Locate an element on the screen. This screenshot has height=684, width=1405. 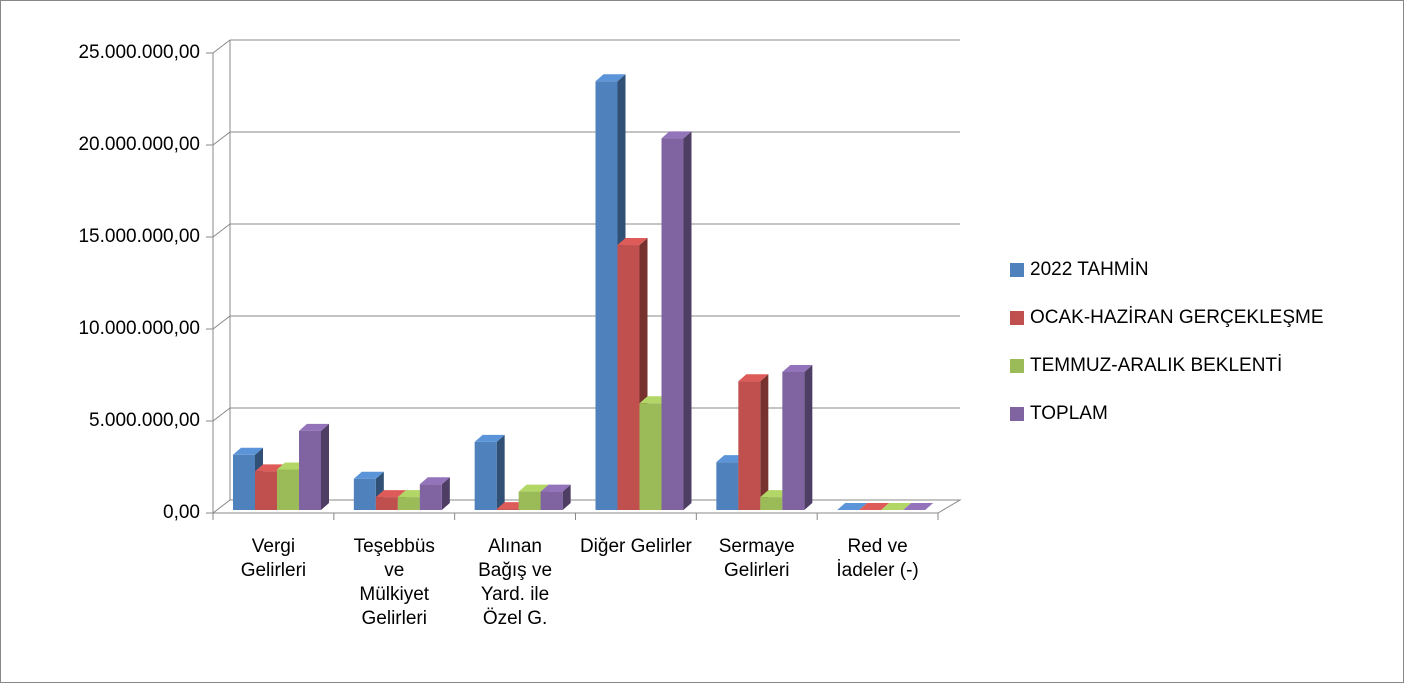
legend-label: 2022 TAHMİN is located at coordinates (1089, 269).